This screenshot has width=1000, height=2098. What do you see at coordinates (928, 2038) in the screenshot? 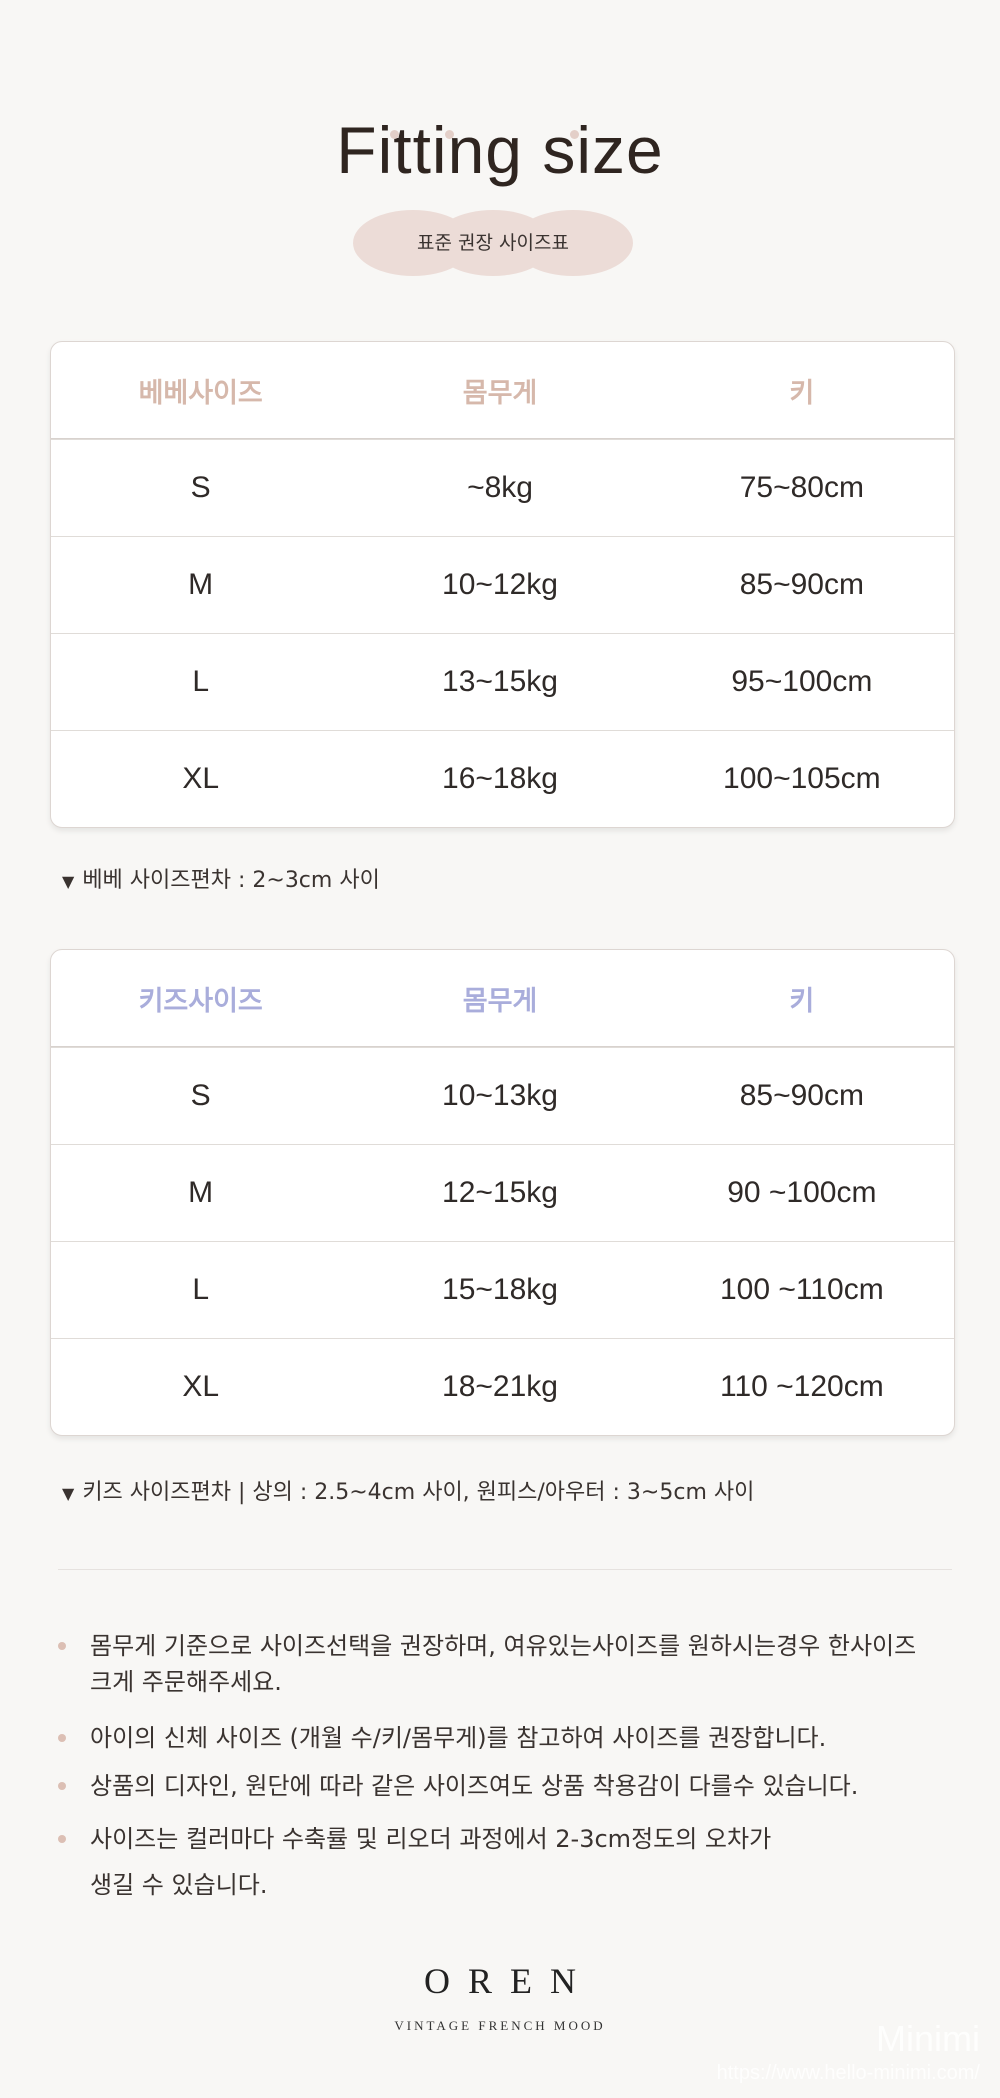
I see `watermark-name: Minimi` at bounding box center [928, 2038].